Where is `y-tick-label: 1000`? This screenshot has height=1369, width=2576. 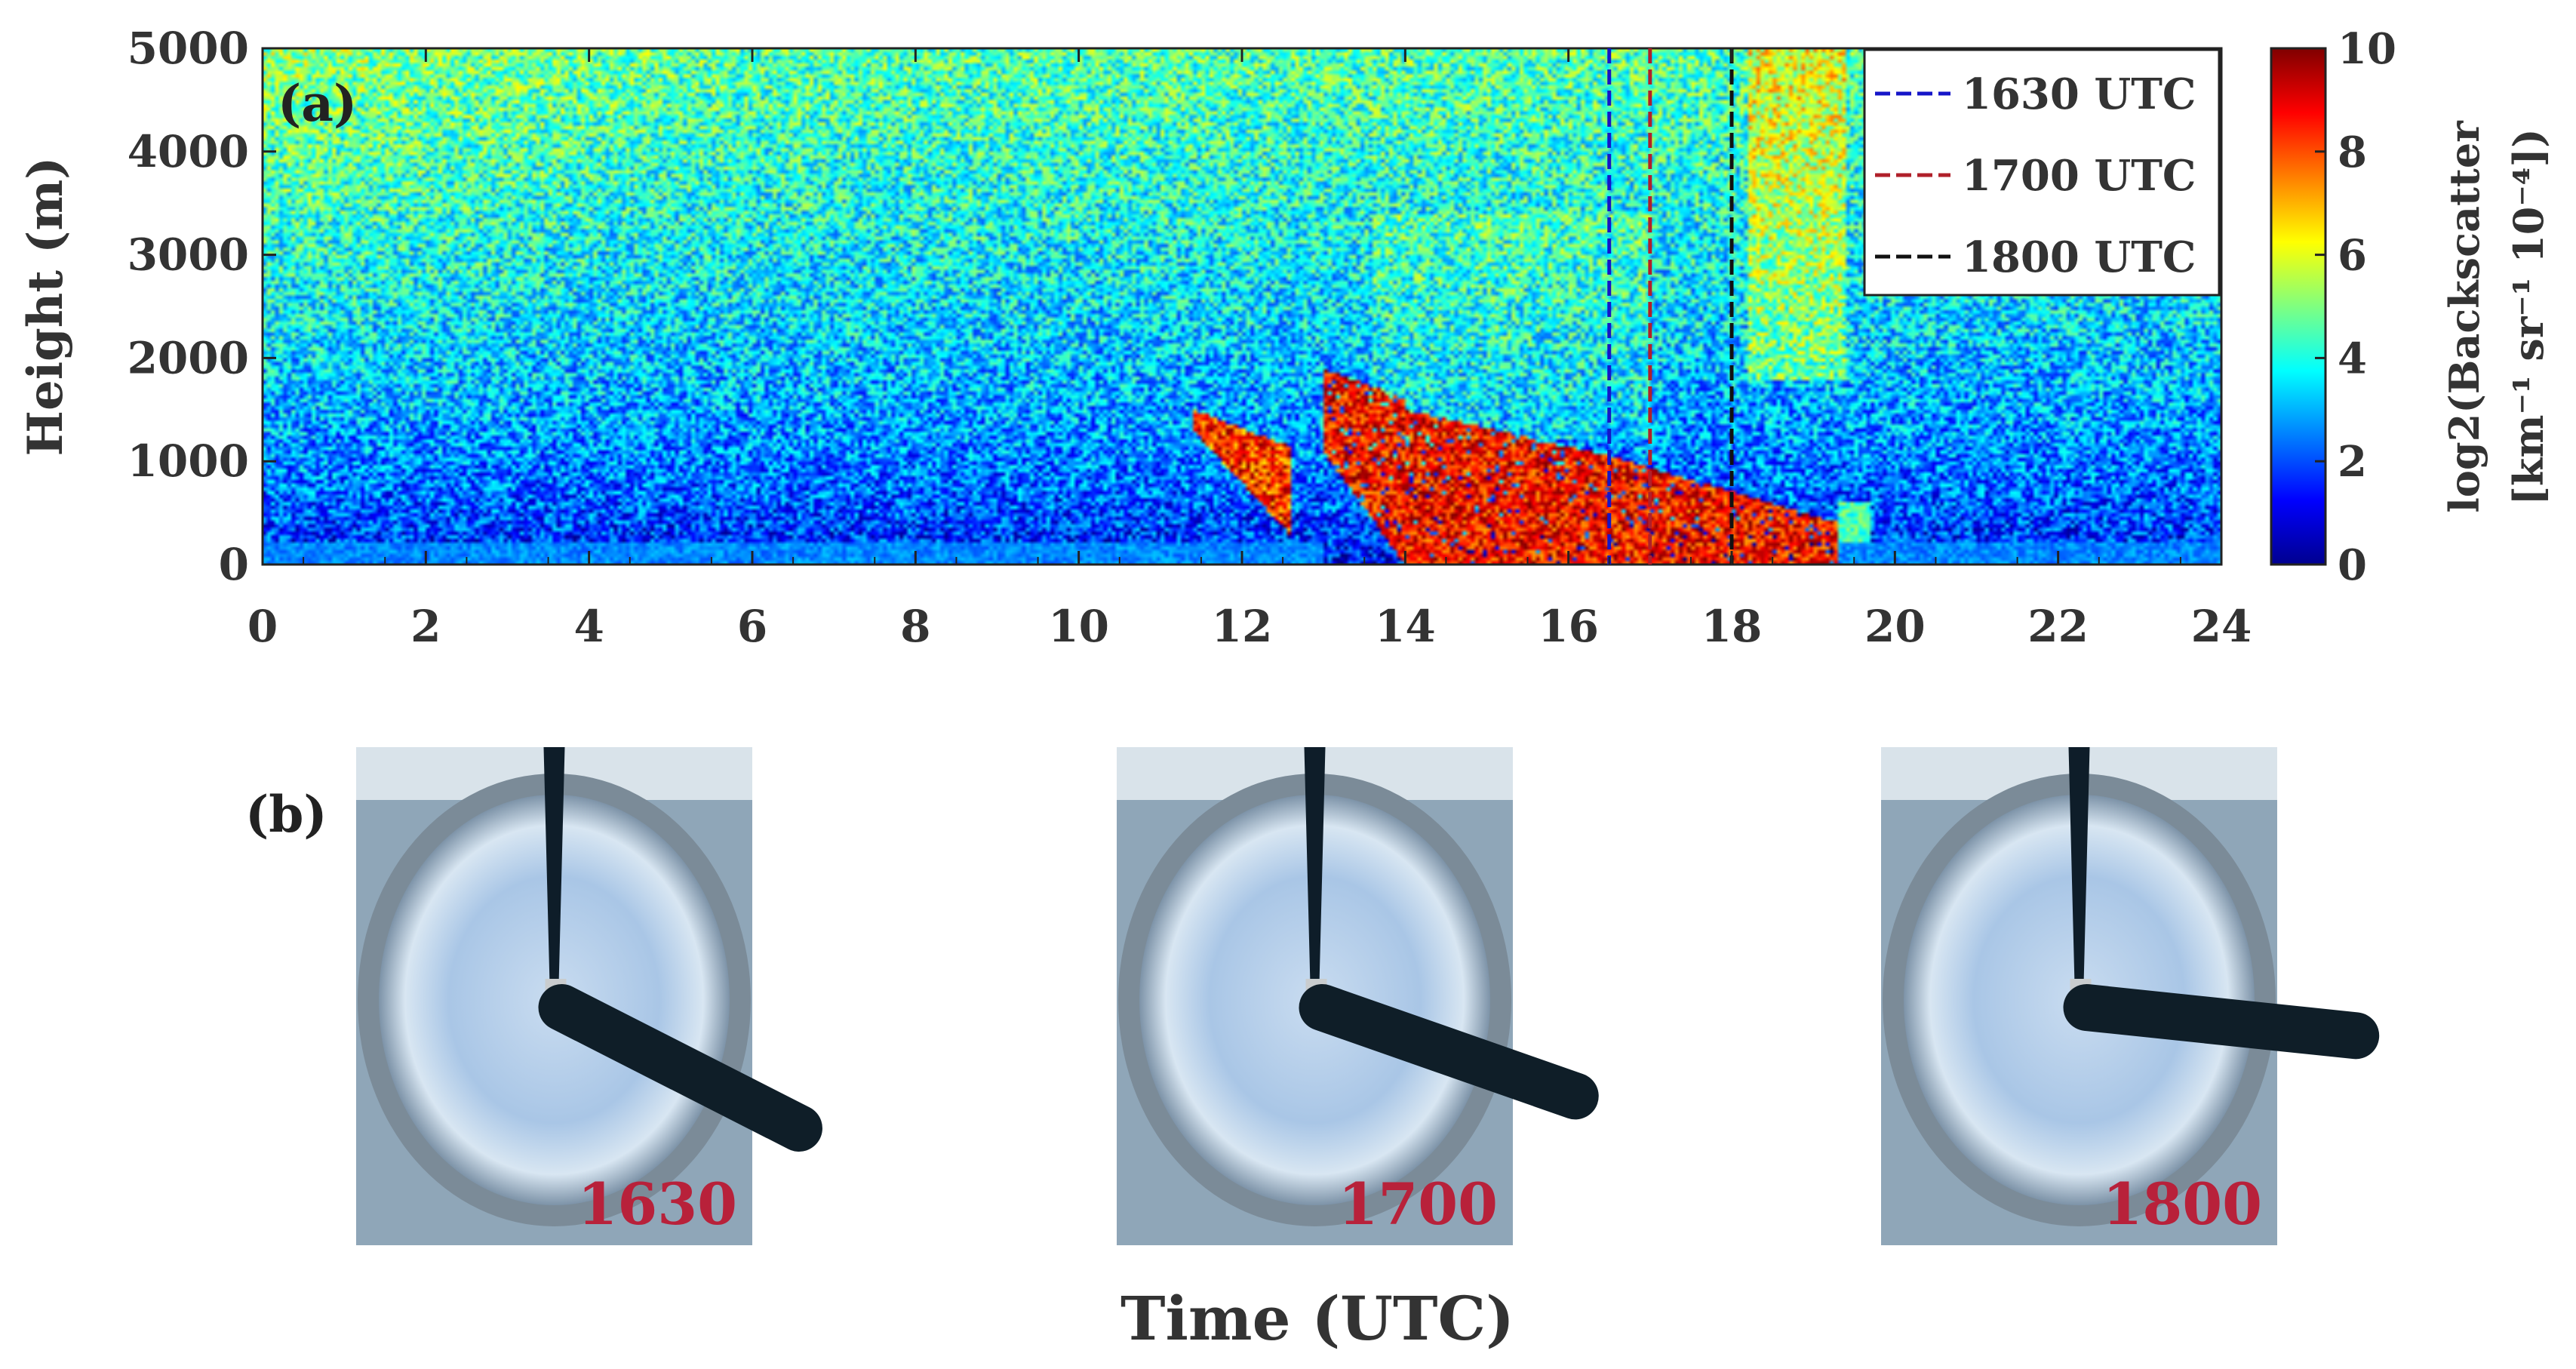 y-tick-label: 1000 is located at coordinates (188, 461).